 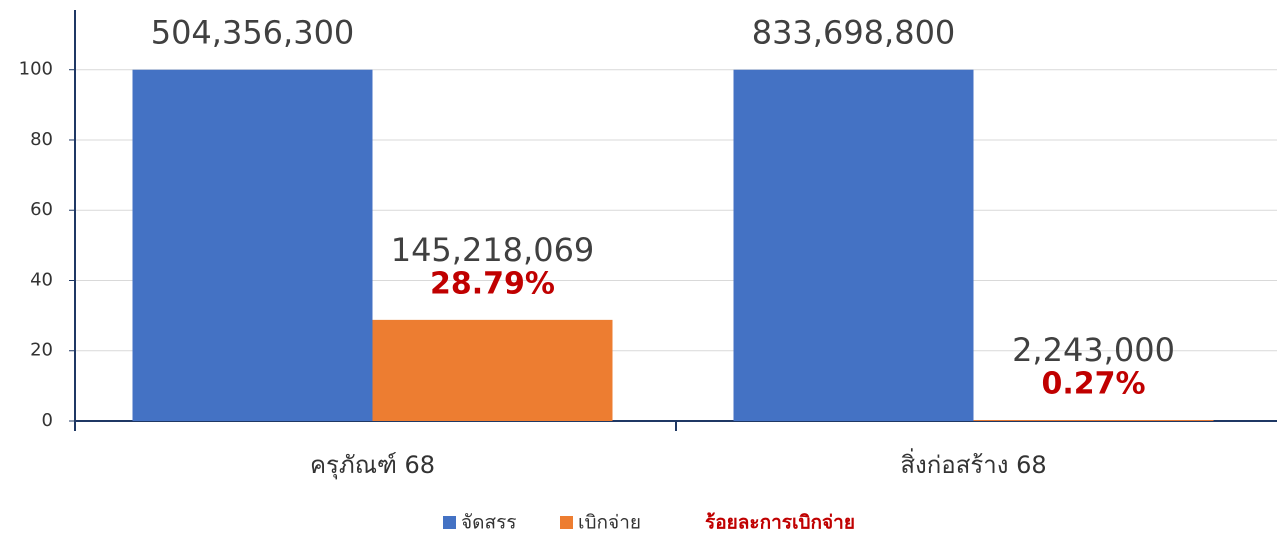 What do you see at coordinates (854, 33) in the screenshot?
I see `amount-label: 833,698,800` at bounding box center [854, 33].